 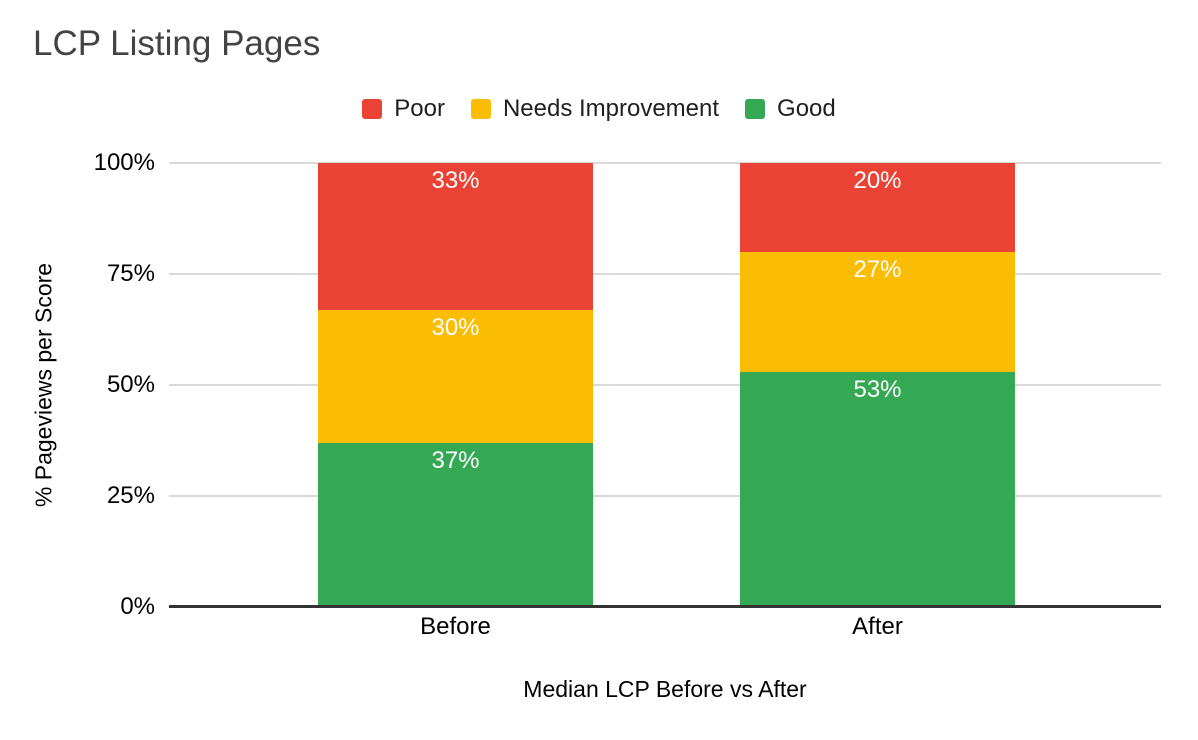 What do you see at coordinates (877, 207) in the screenshot?
I see `segment-after-poor: 20%` at bounding box center [877, 207].